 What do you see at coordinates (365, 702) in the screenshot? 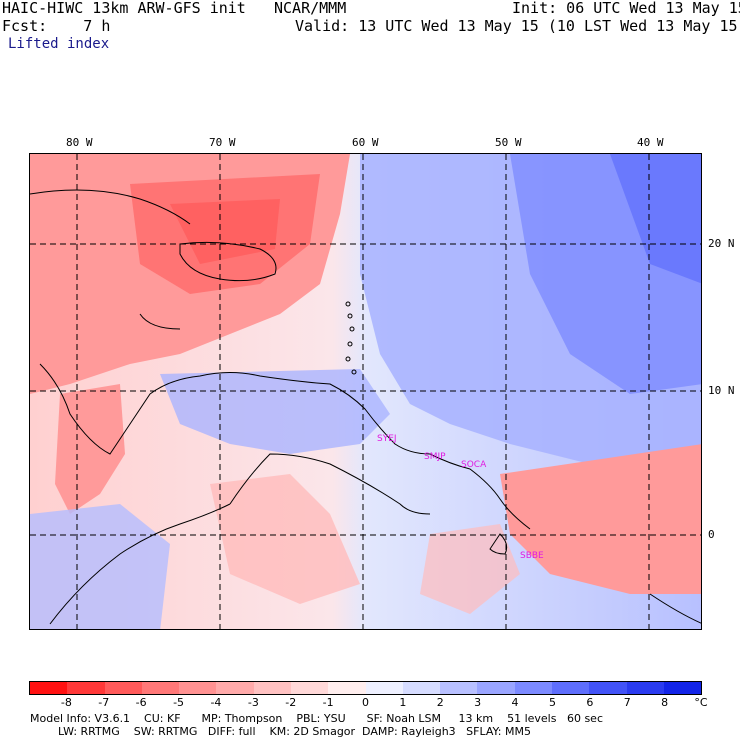
I see `color-scale-tick-label: 0` at bounding box center [365, 702].